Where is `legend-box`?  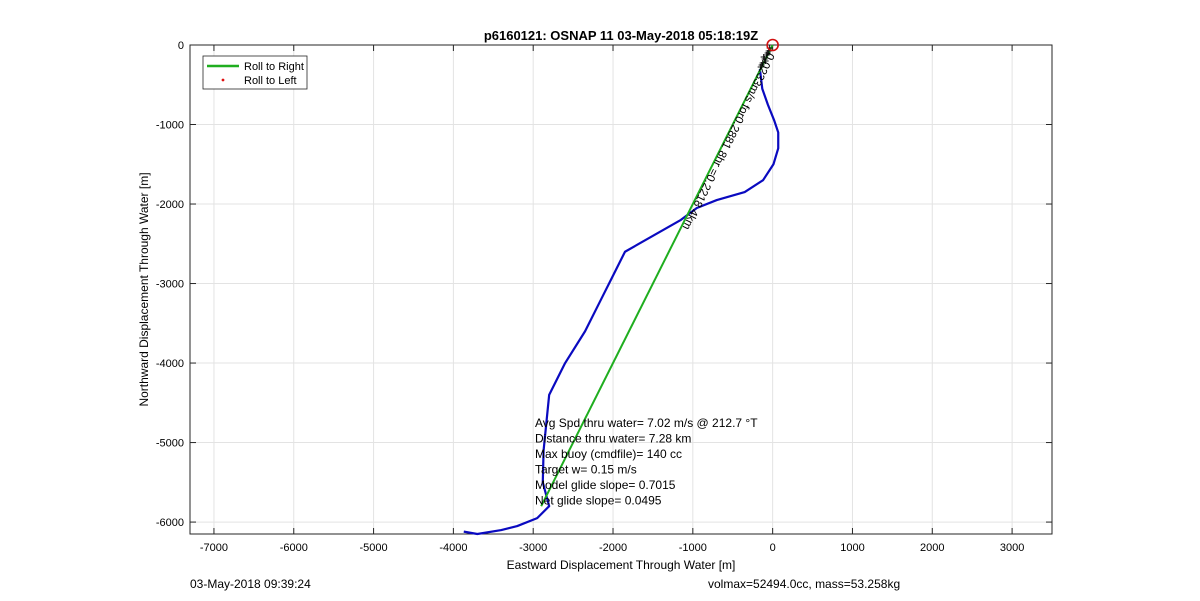 legend-box is located at coordinates (255, 72).